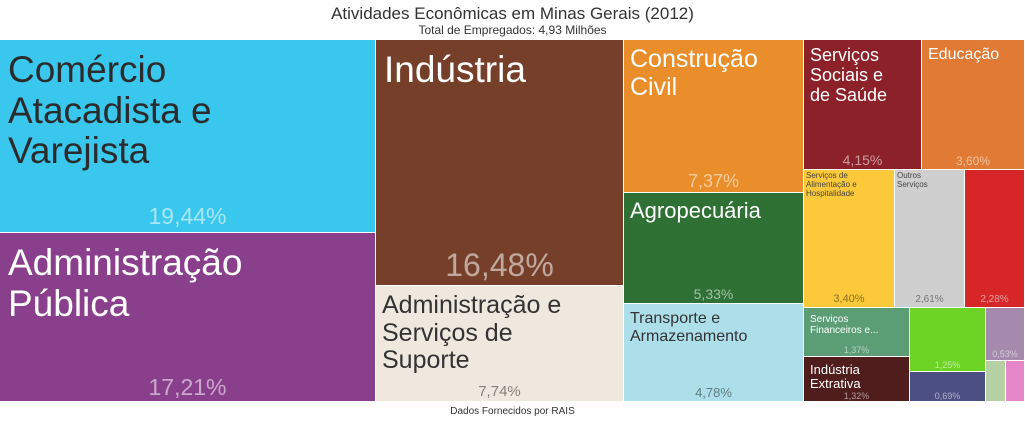  What do you see at coordinates (713, 294) in the screenshot?
I see `tile-percentage: 5,33%` at bounding box center [713, 294].